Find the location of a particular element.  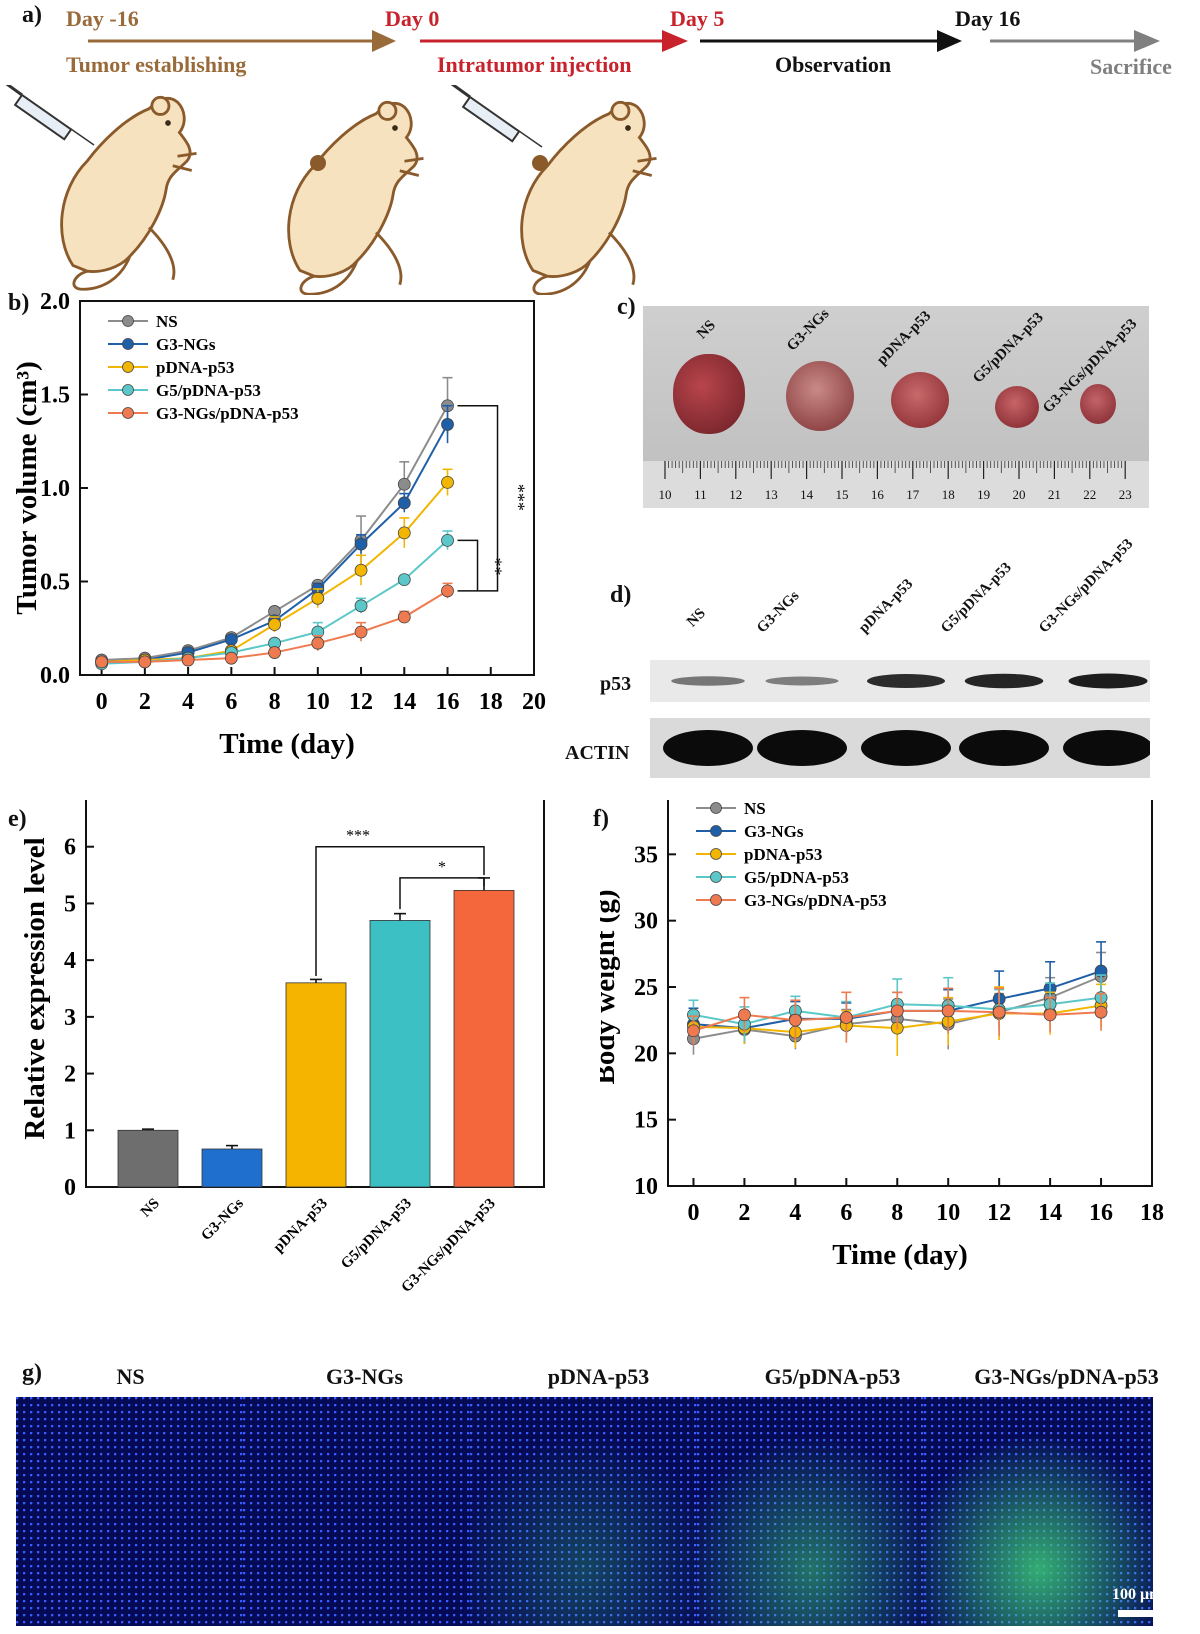

bar-G5/pDNA-p53 is located at coordinates (400, 1054).